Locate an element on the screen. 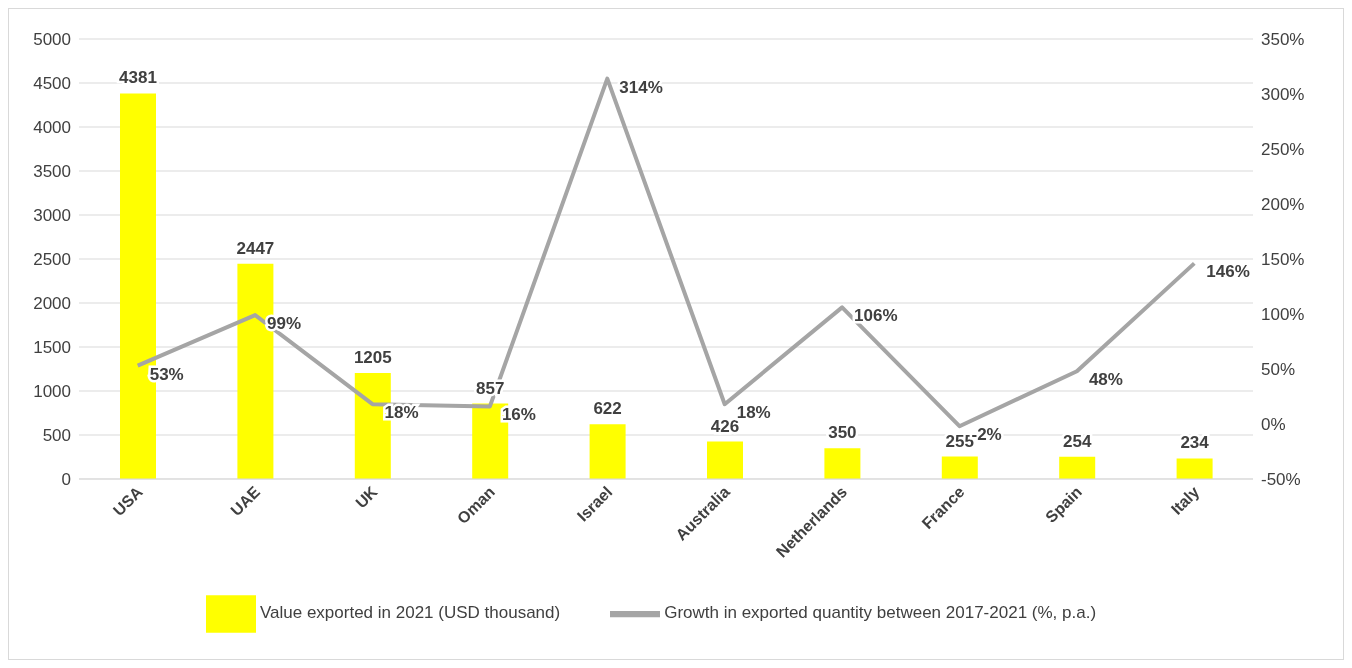  data-label: 1205 is located at coordinates (372, 357).